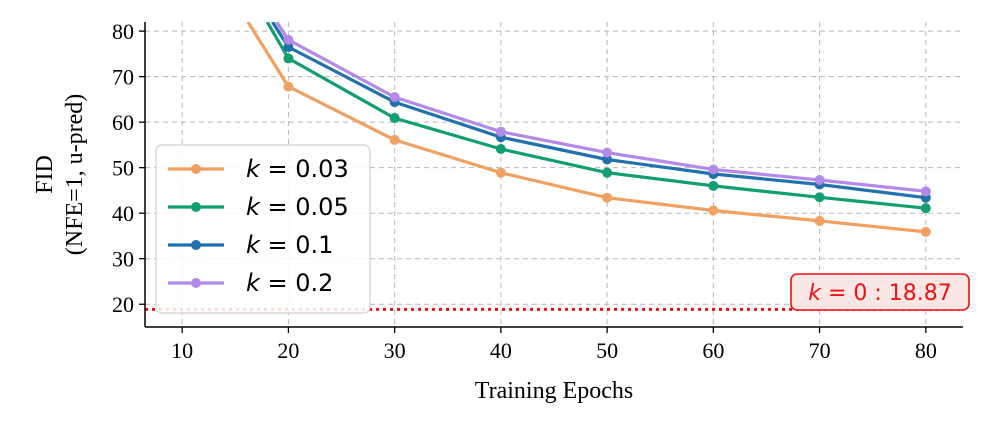 This screenshot has width=997, height=427. What do you see at coordinates (500, 131) in the screenshot?
I see `data-point-k-0.2-epoch-40` at bounding box center [500, 131].